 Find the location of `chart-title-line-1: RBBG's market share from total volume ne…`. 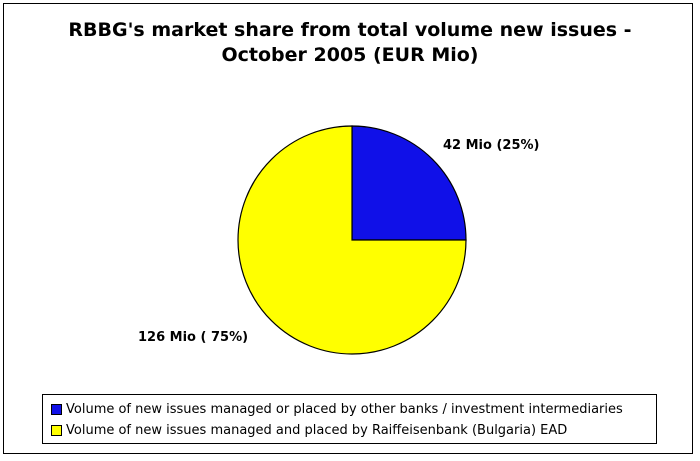

chart-title-line-1: RBBG's market share from total volume ne… is located at coordinates (350, 30).